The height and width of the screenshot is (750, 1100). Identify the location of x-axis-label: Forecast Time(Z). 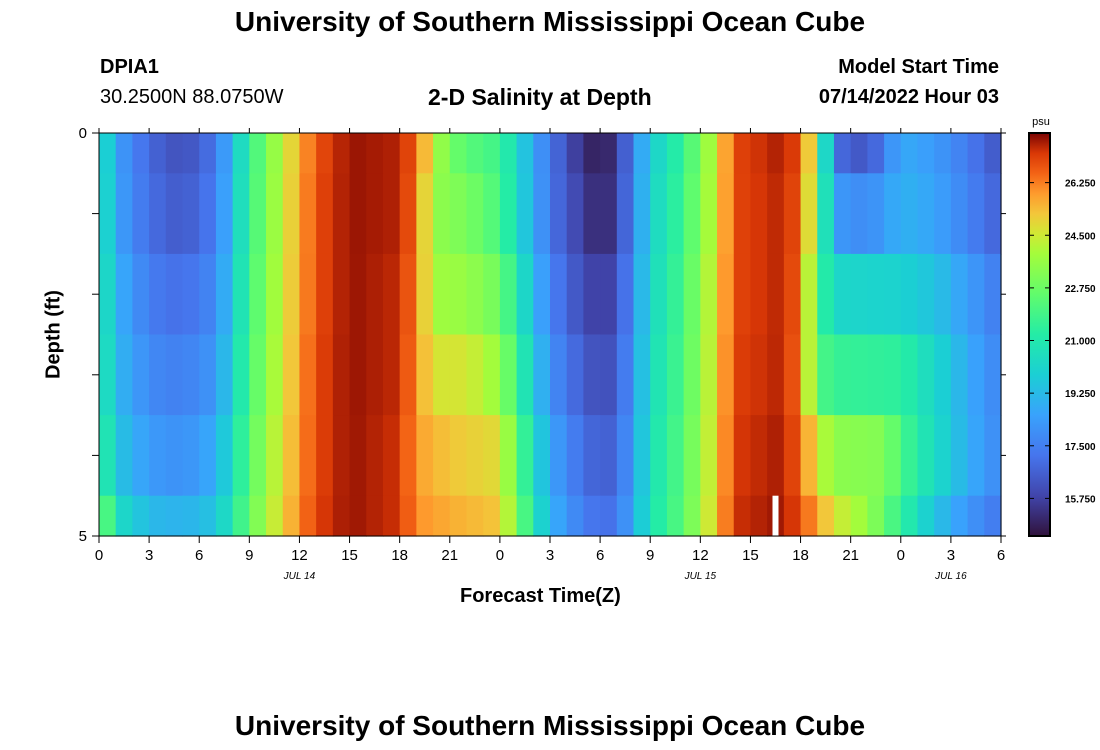
(540, 596).